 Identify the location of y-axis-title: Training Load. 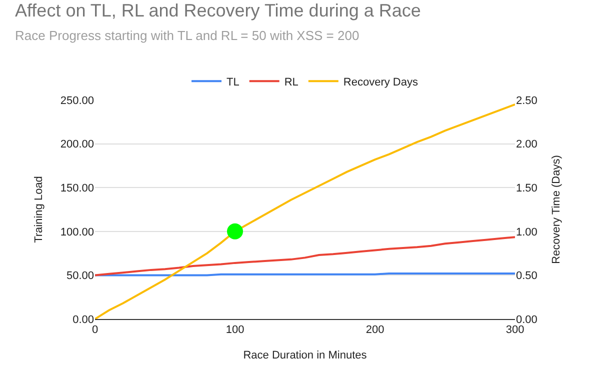
(38, 209).